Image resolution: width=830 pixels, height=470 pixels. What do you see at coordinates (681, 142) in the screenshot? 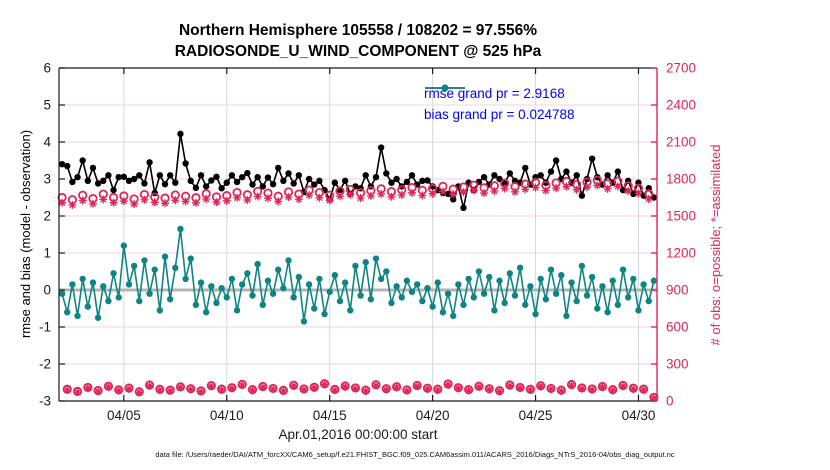
I see `y-tick-label-right: 2100` at bounding box center [681, 142].